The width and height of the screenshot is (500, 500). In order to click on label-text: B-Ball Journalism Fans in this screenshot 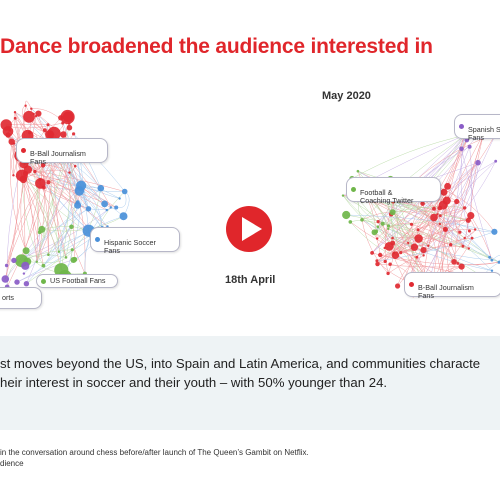, I will do `click(446, 291)`.